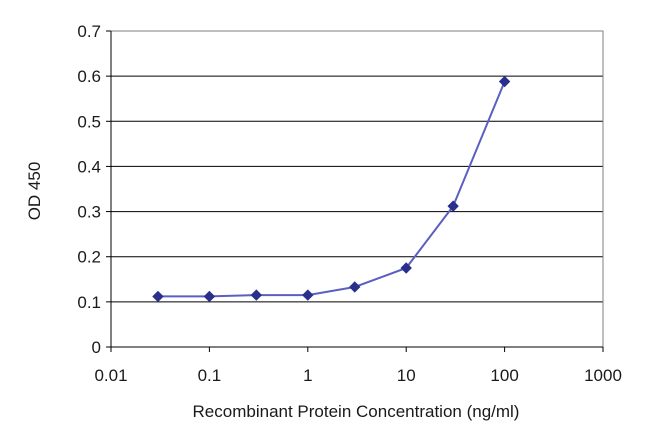 The image size is (650, 439). Describe the element at coordinates (406, 375) in the screenshot. I see `x-tick-label: 10` at that location.